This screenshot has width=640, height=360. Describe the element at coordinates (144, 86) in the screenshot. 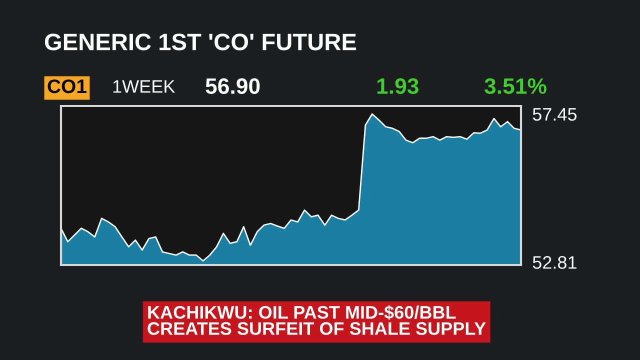

I see `text: 1WEEK` at that location.